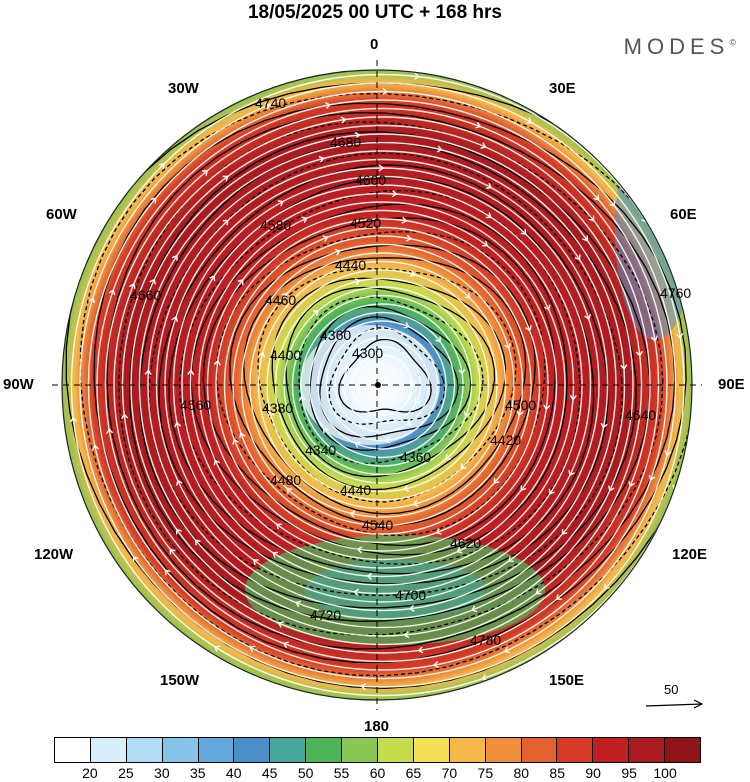 The height and width of the screenshot is (782, 750). I want to click on speed-patch-east, so click(653, 230).